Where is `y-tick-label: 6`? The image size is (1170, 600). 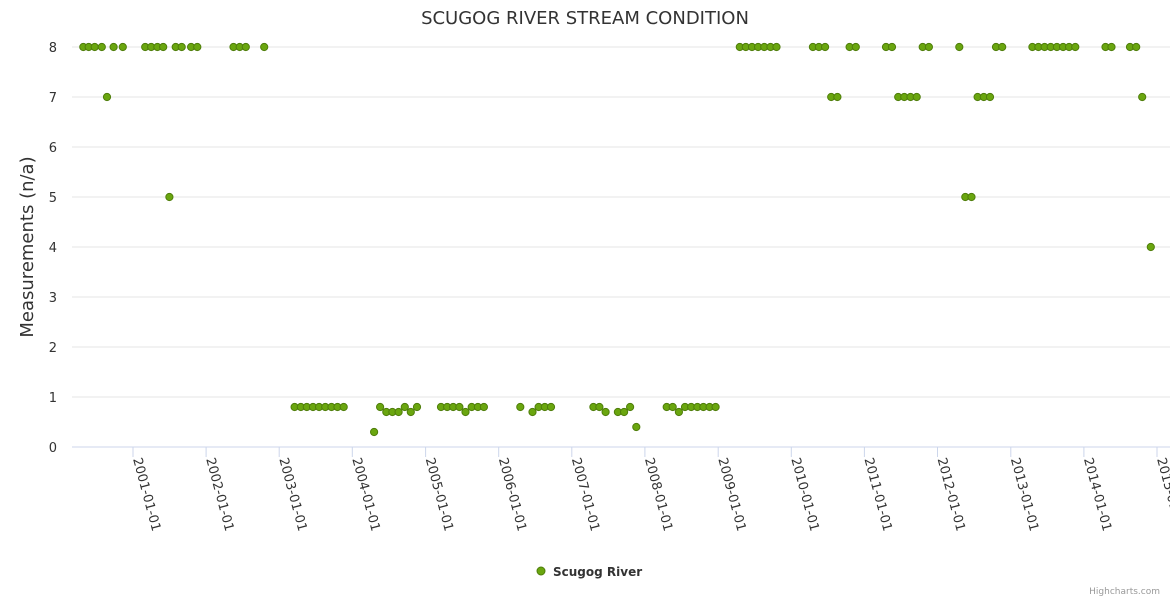
y-tick-label: 6 is located at coordinates (53, 148).